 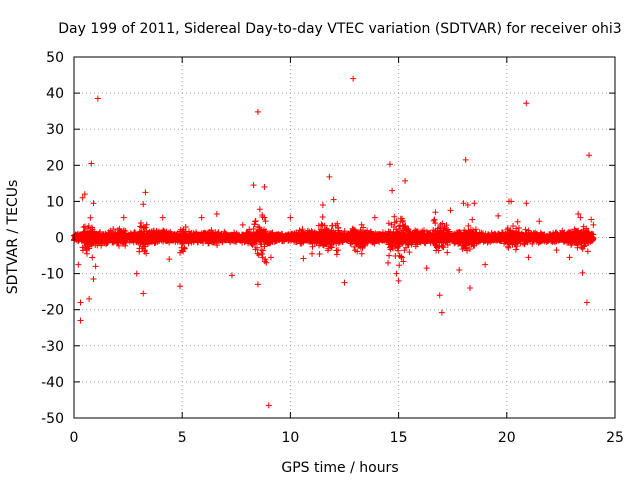 What do you see at coordinates (74, 438) in the screenshot?
I see `x-tick-label: 0` at bounding box center [74, 438].